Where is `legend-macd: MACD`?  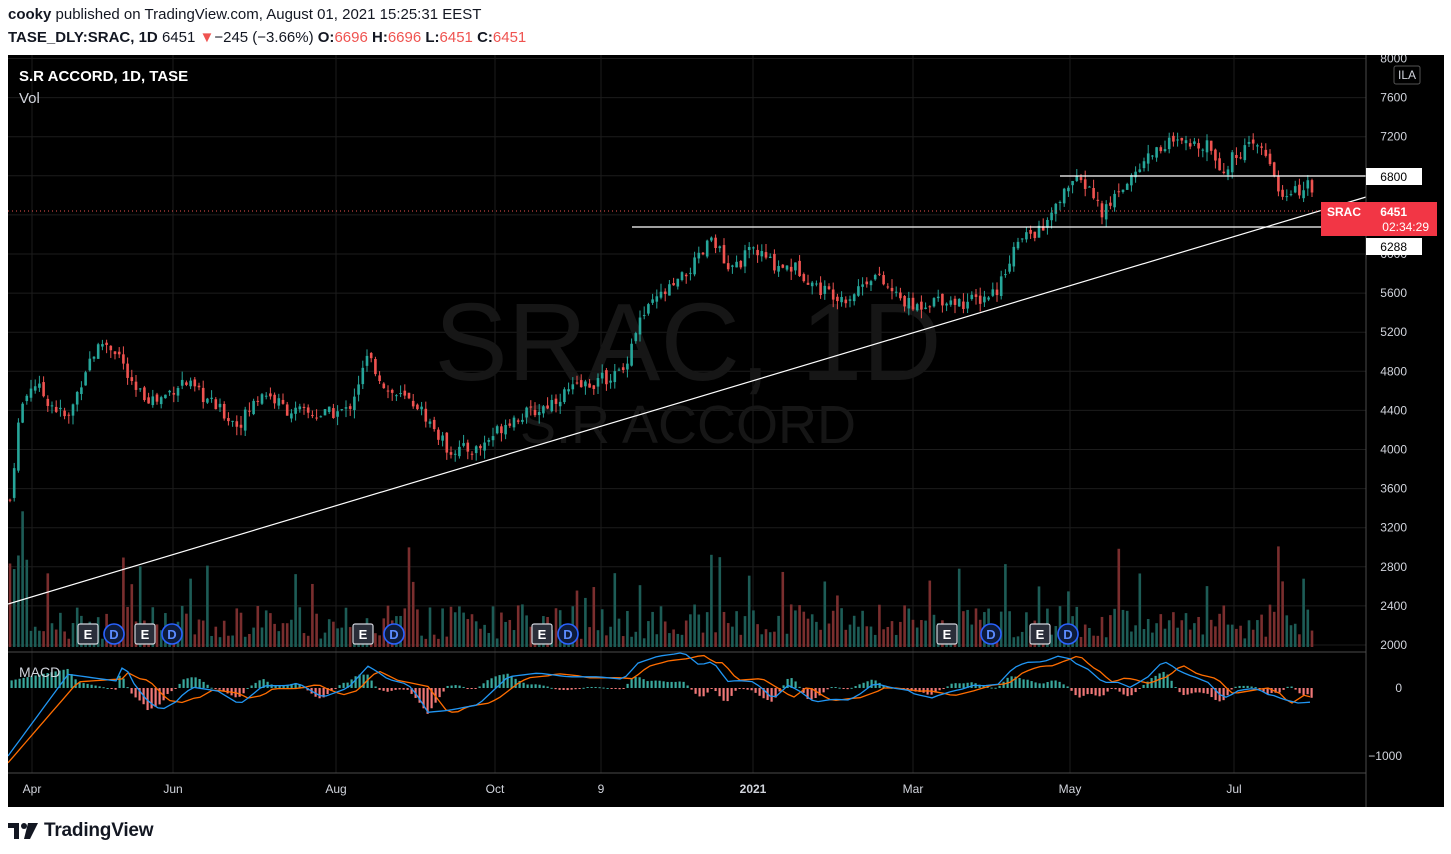 legend-macd: MACD is located at coordinates (39, 672).